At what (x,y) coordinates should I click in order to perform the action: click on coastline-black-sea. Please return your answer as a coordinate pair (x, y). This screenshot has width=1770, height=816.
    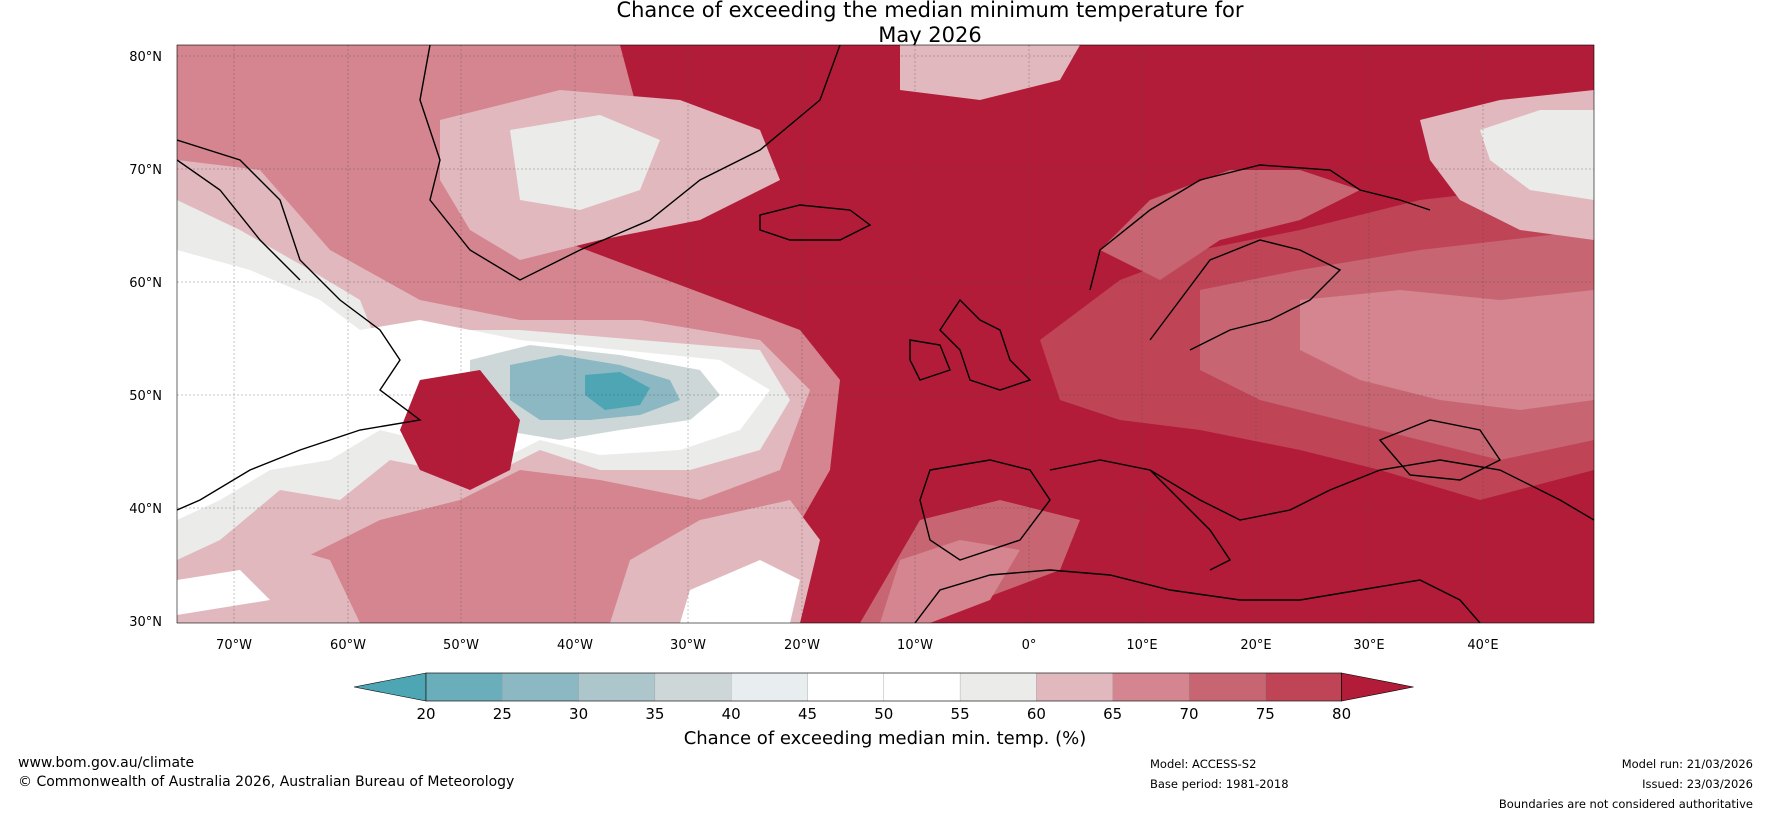
    Looking at the image, I should click on (1440, 450).